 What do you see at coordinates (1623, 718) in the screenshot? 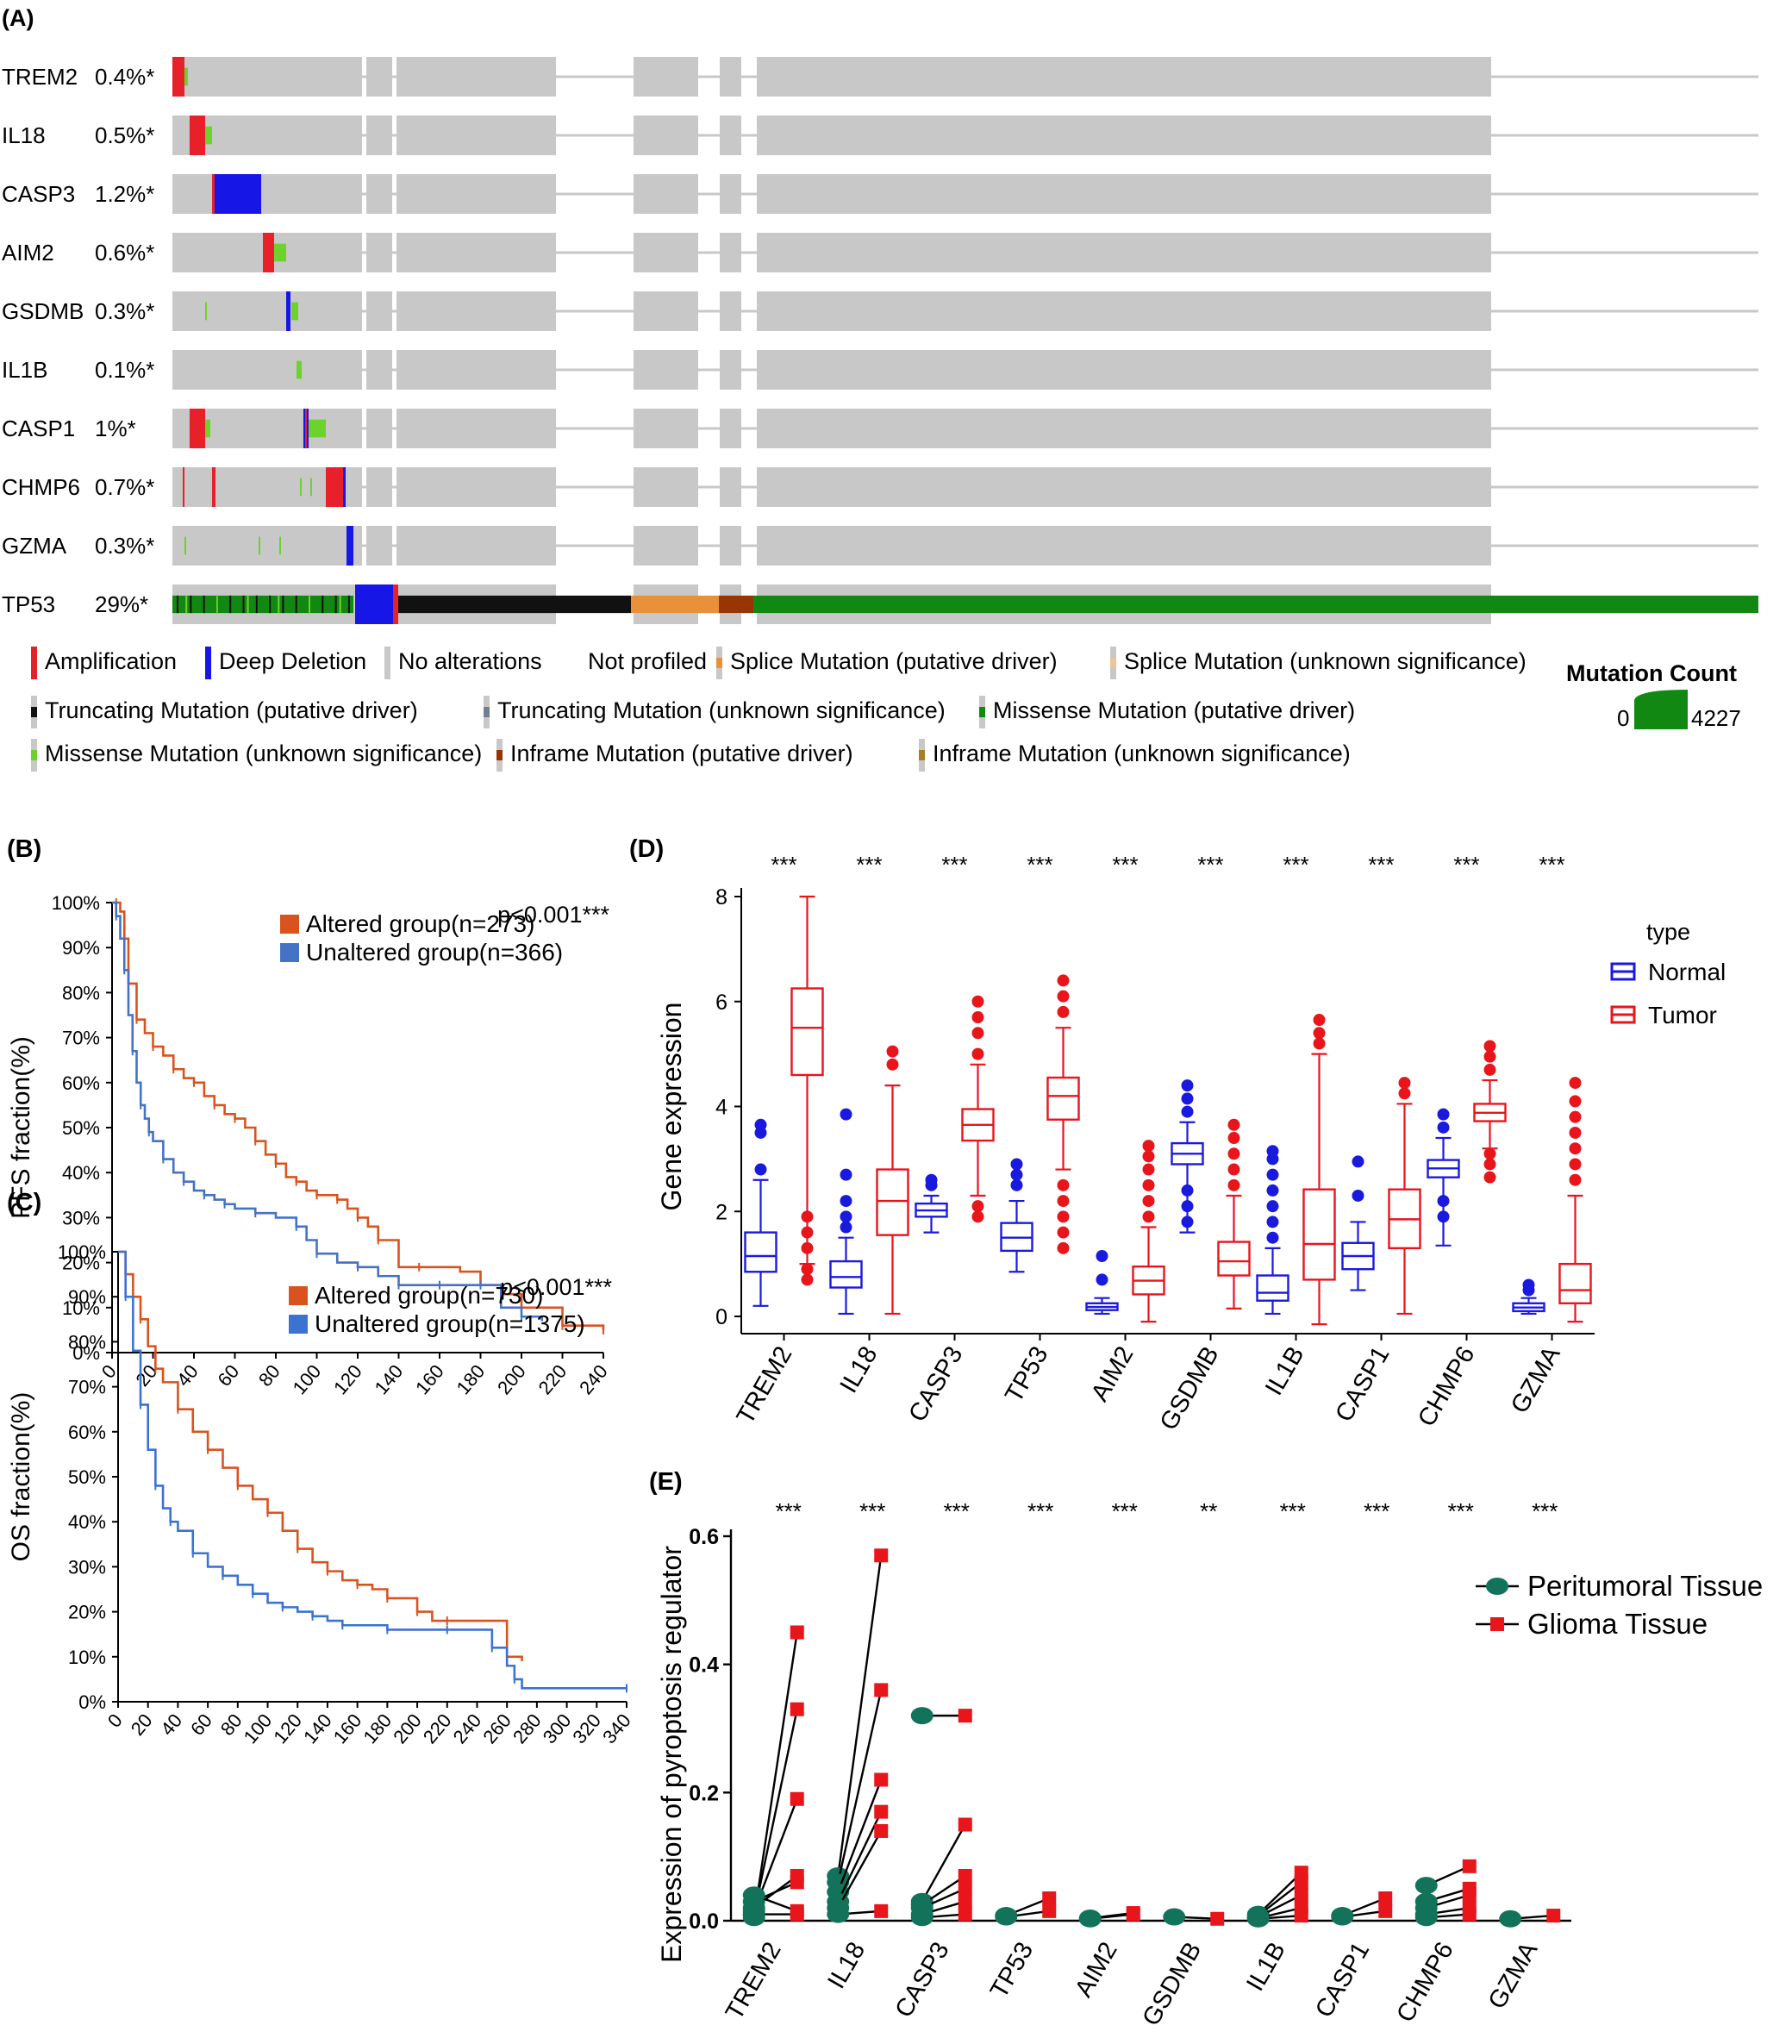
I see `mutation-count-min: 0` at bounding box center [1623, 718].